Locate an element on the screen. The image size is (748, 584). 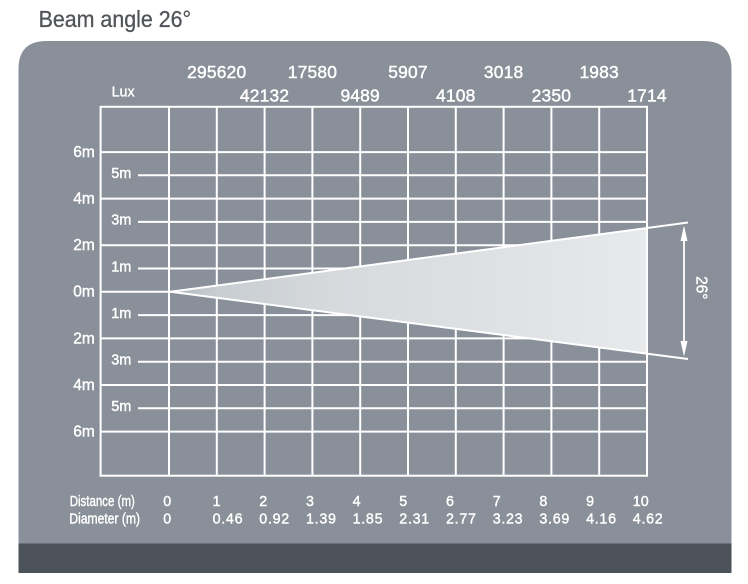
svg-text: 8 is located at coordinates (543, 502).